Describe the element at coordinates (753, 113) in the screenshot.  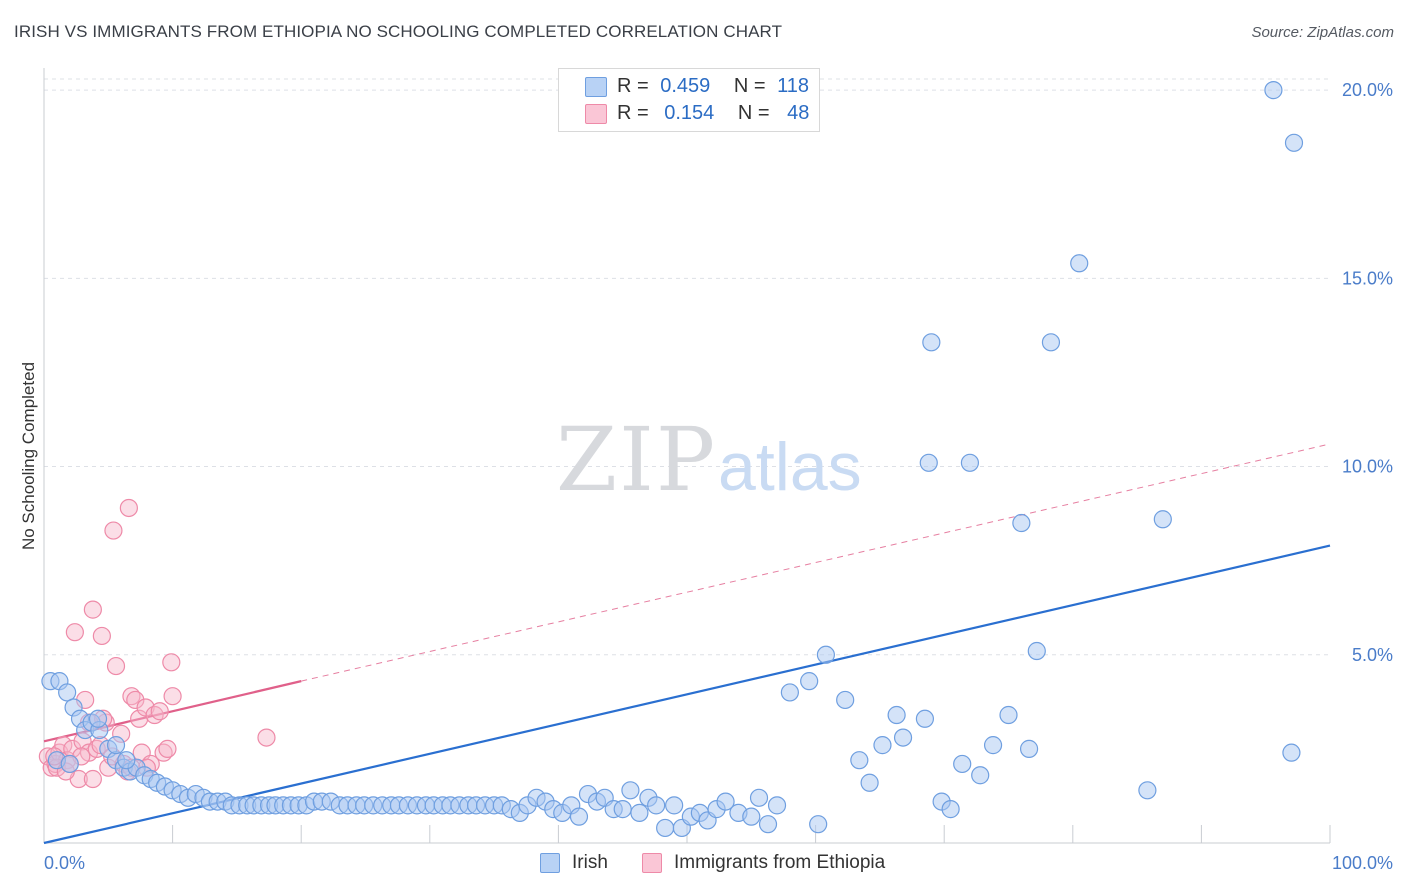
I see `ethiopia-n-label: N =` at that location.